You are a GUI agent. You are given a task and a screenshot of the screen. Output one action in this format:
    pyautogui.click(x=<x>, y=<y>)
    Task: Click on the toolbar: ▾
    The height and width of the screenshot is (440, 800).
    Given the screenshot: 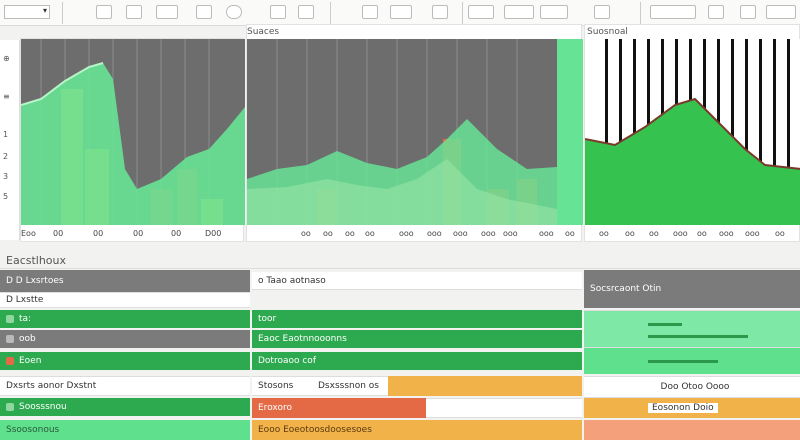 What is the action you would take?
    pyautogui.click(x=400, y=13)
    